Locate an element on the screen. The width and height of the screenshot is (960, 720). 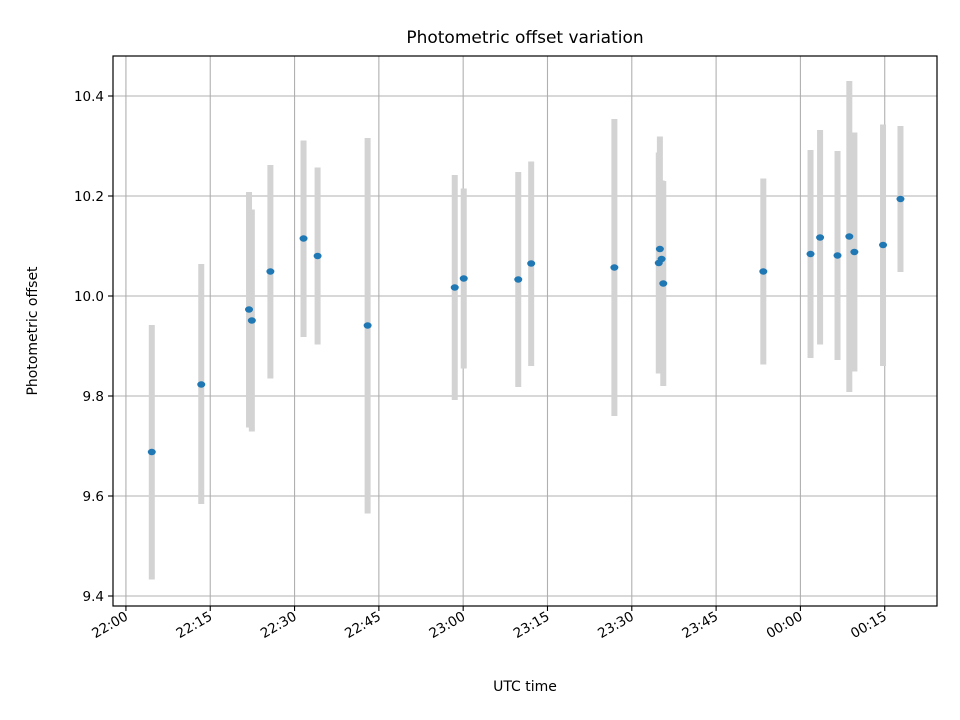
y-tick-label: 9.8 is located at coordinates (93, 397).